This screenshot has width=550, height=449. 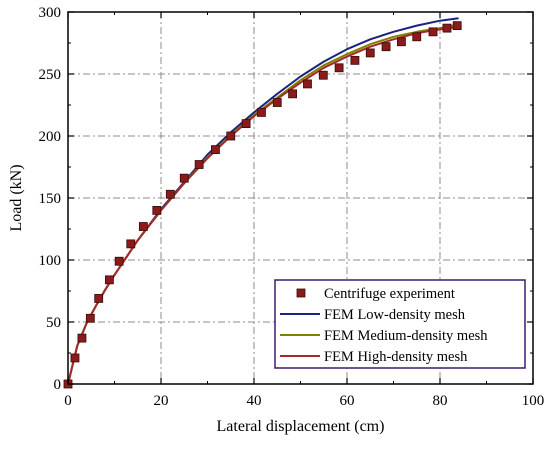 What do you see at coordinates (50, 75) in the screenshot?
I see `y-tick-label: 250` at bounding box center [50, 75].